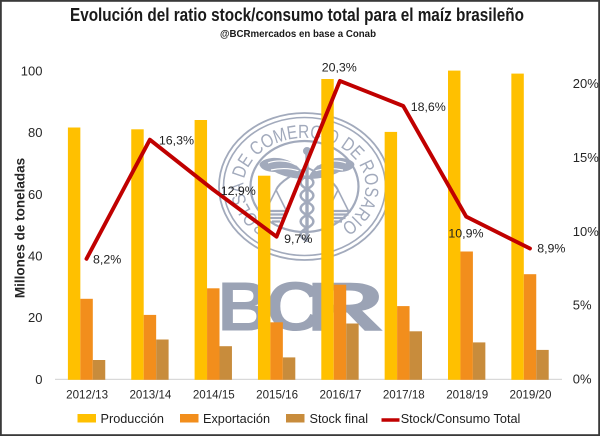 The width and height of the screenshot is (600, 436). Describe the element at coordinates (38, 379) in the screenshot. I see `svg-text: 0` at that location.